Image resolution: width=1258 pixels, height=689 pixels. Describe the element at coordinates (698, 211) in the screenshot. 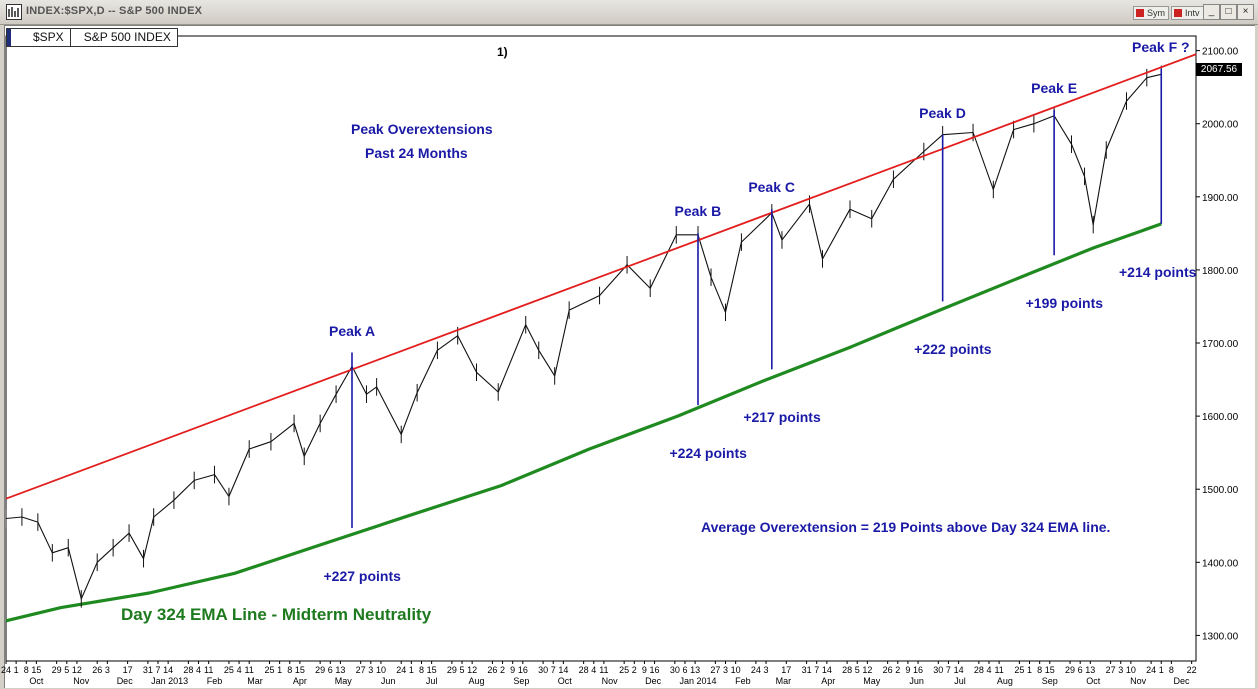

I see `peak-b-label: Peak B` at that location.